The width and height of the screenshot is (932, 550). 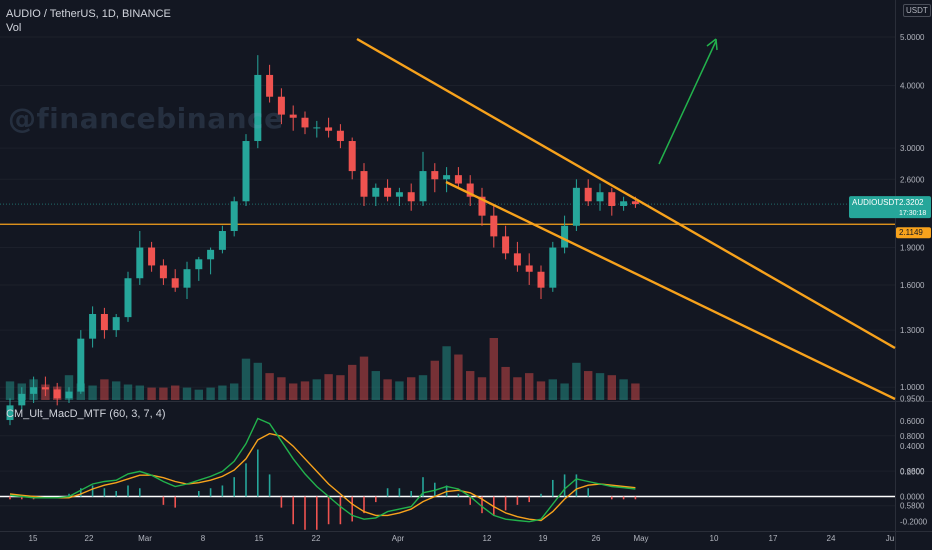 What do you see at coordinates (912, 506) in the screenshot?
I see `price-tick-label: 0.5800` at bounding box center [912, 506].